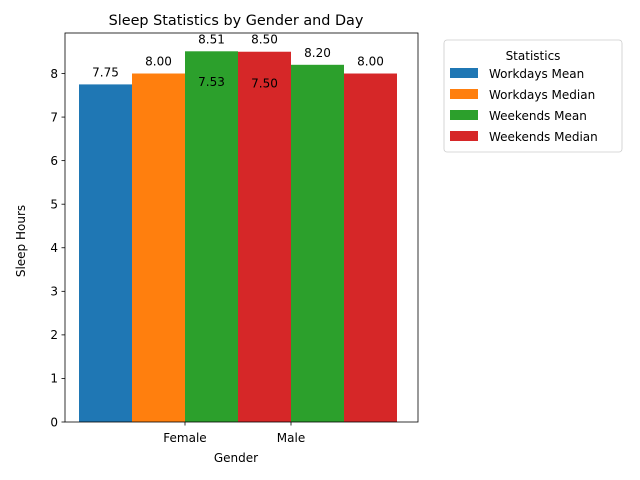 Image resolution: width=640 pixels, height=480 pixels. What do you see at coordinates (54, 335) in the screenshot?
I see `y-tick-label: 2` at bounding box center [54, 335].